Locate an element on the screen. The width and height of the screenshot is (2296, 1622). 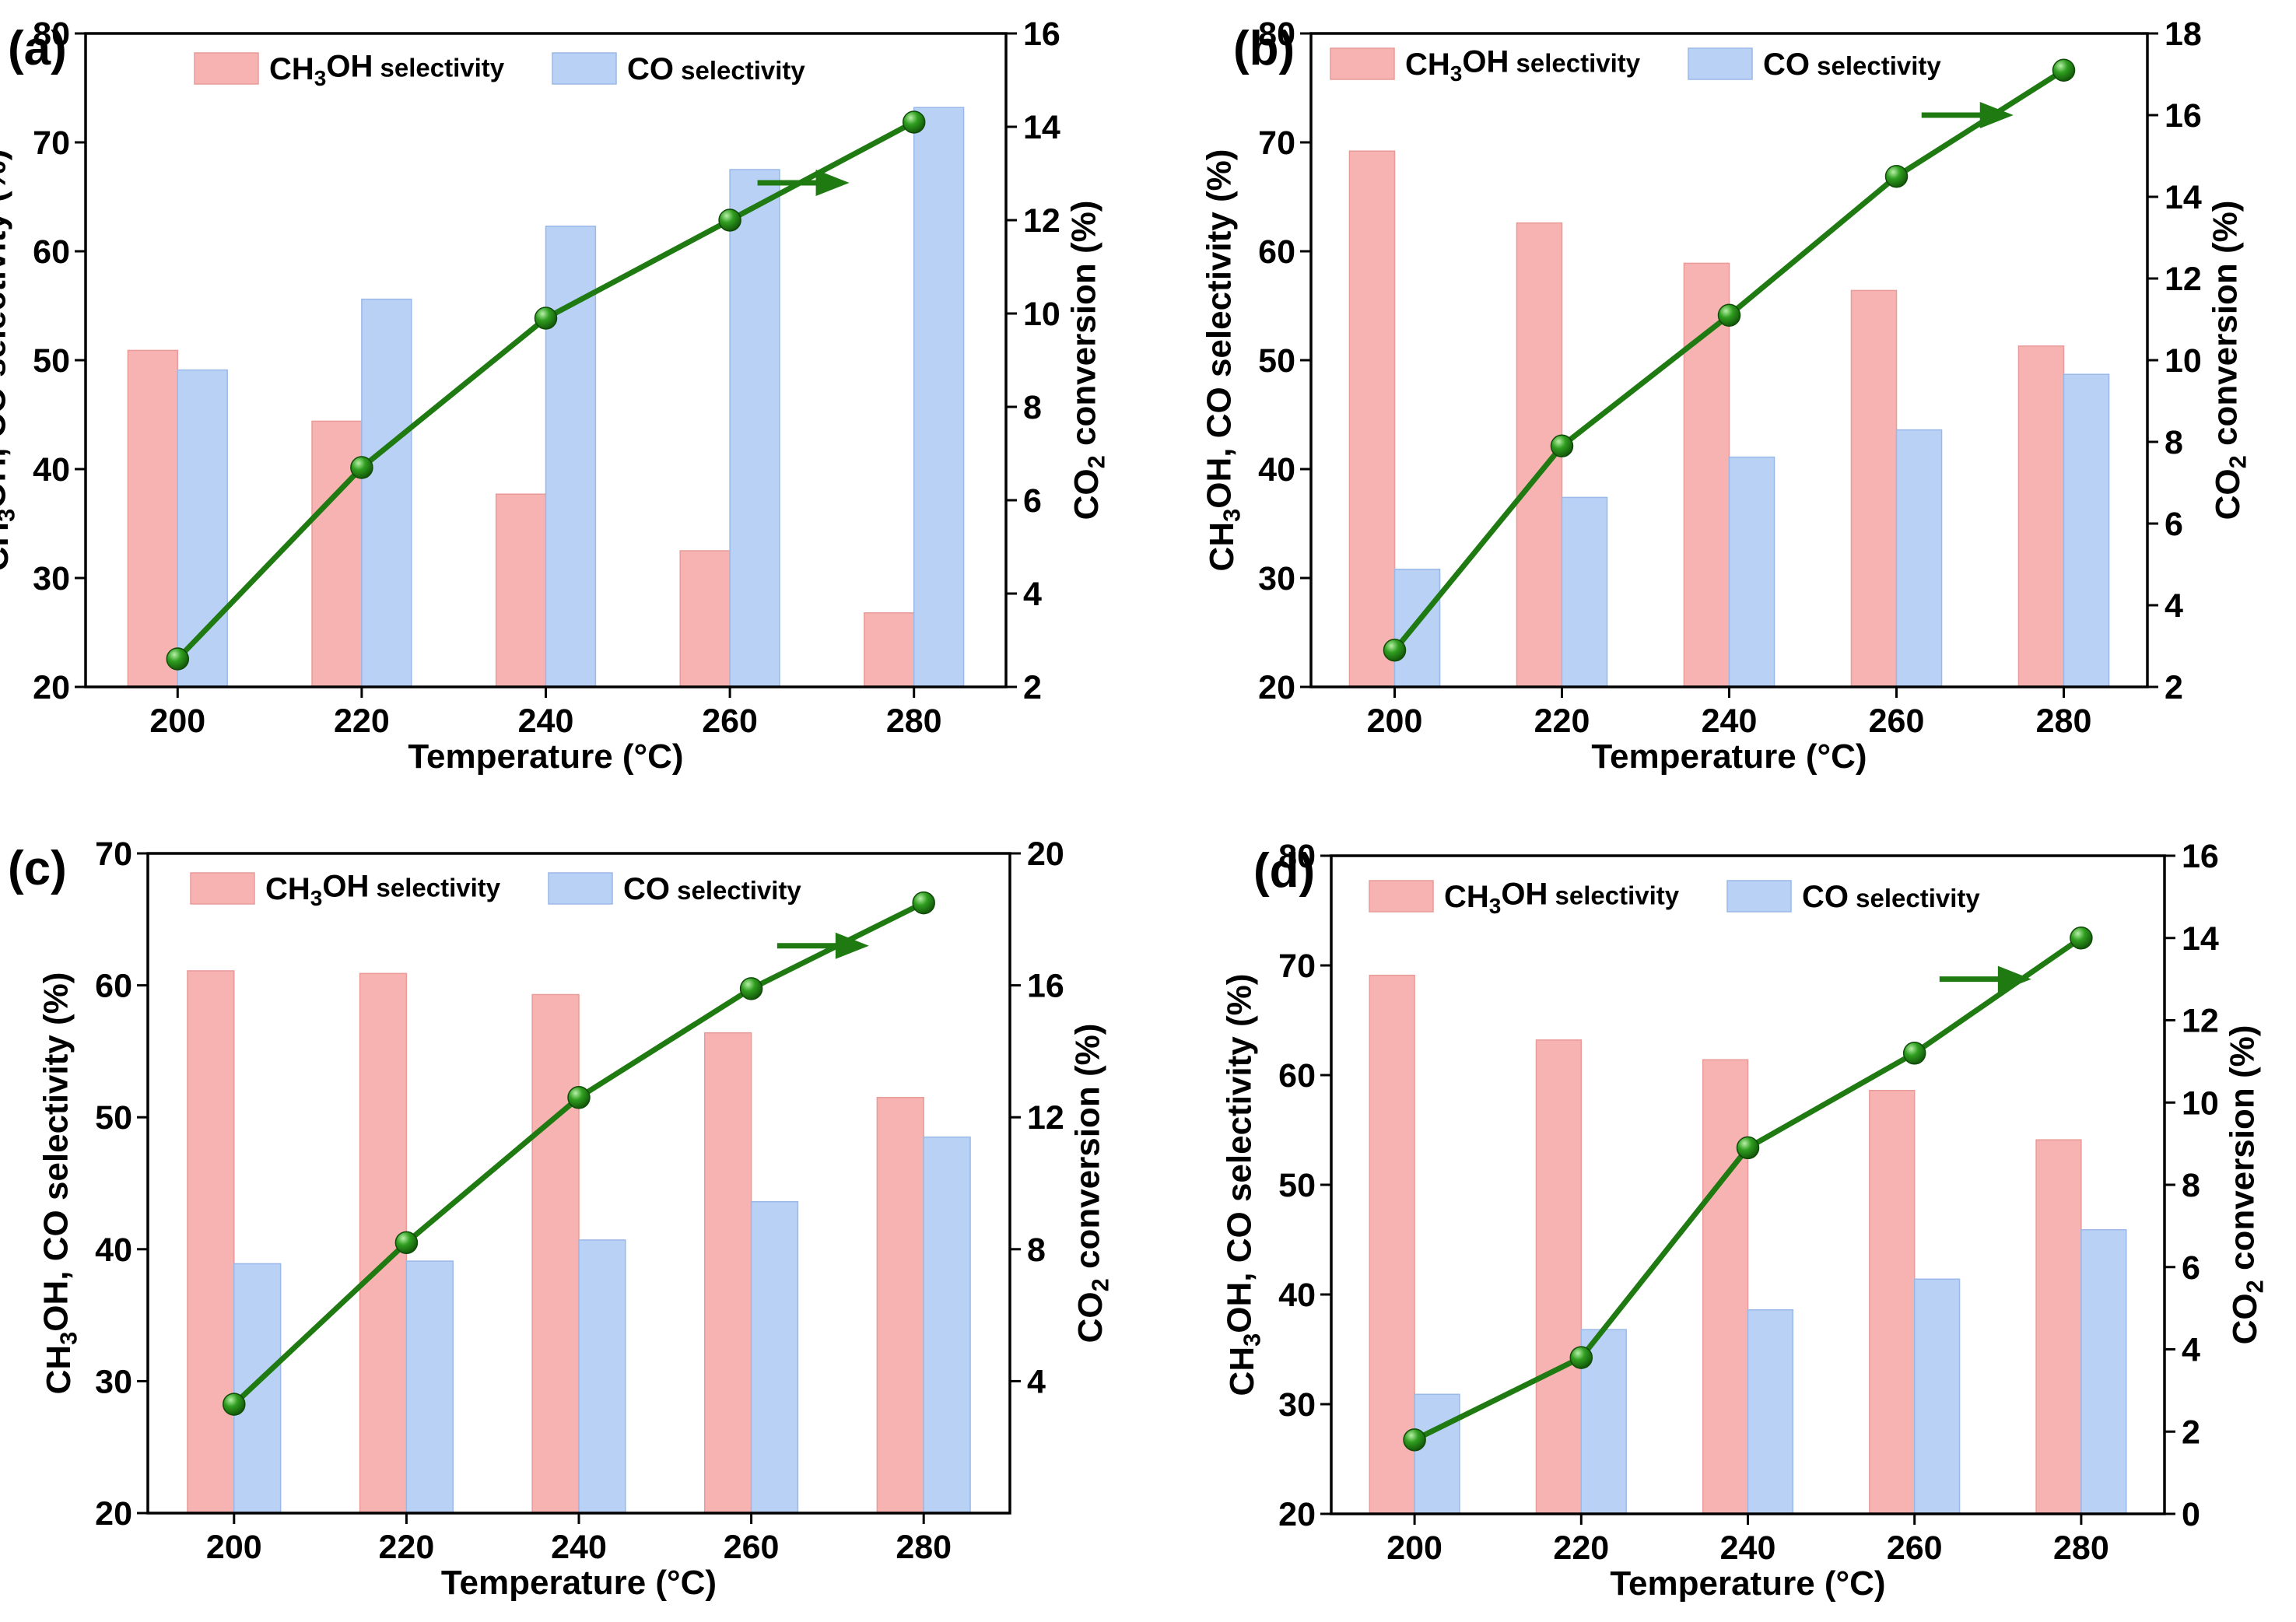
y-tick-label: 70 is located at coordinates (1297, 966).